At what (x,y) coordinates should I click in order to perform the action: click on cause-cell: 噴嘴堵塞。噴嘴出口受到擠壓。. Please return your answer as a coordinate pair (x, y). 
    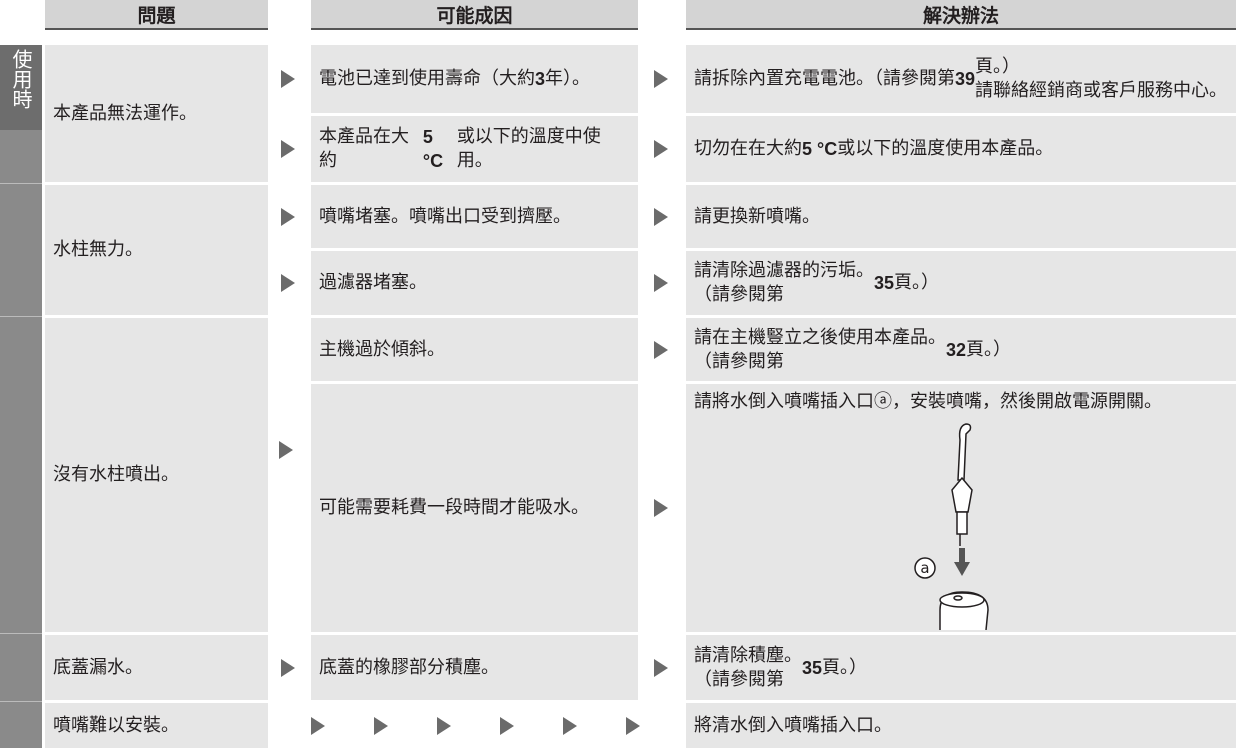
    Looking at the image, I should click on (474, 216).